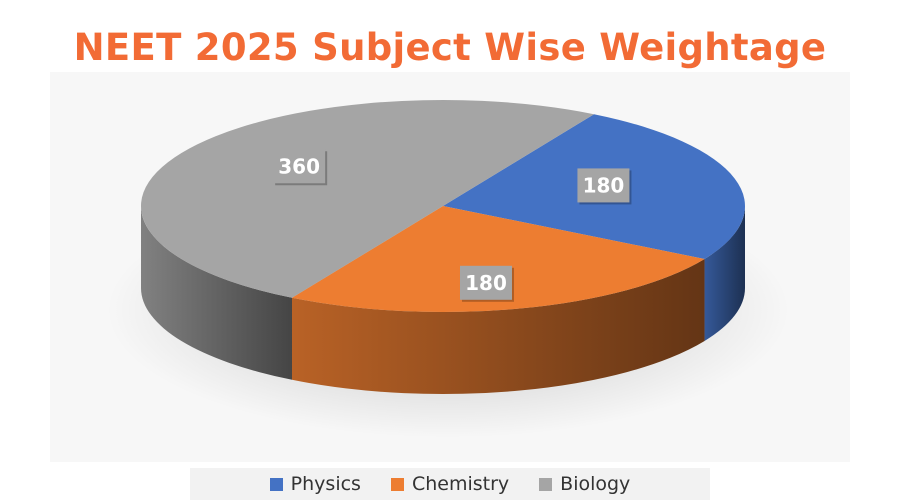 This screenshot has height=500, width=900. I want to click on legend-label-biology: Biology, so click(595, 484).